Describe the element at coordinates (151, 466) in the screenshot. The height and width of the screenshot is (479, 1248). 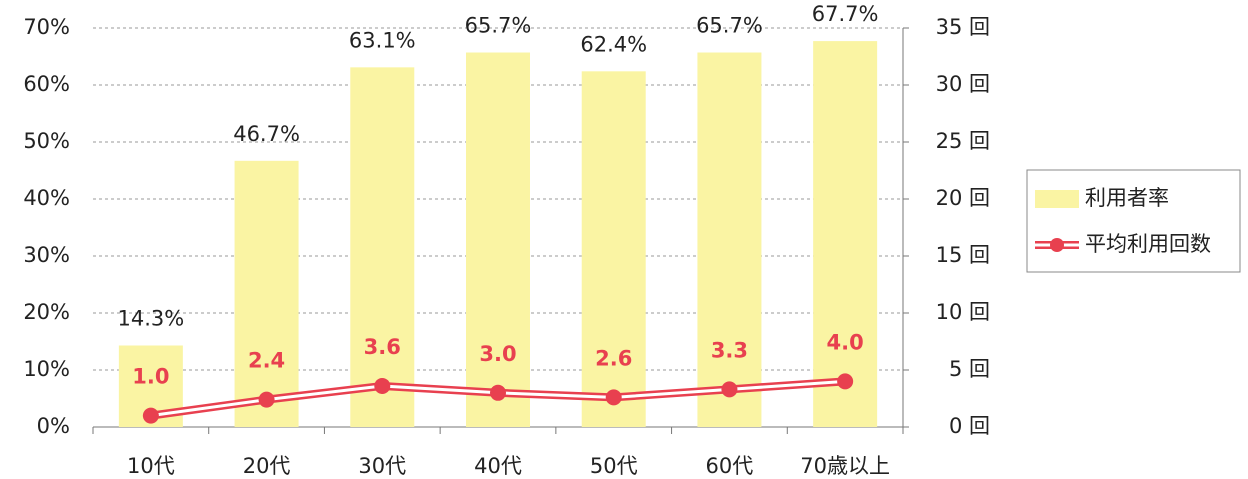
I see `x-tick-label: 10代` at that location.